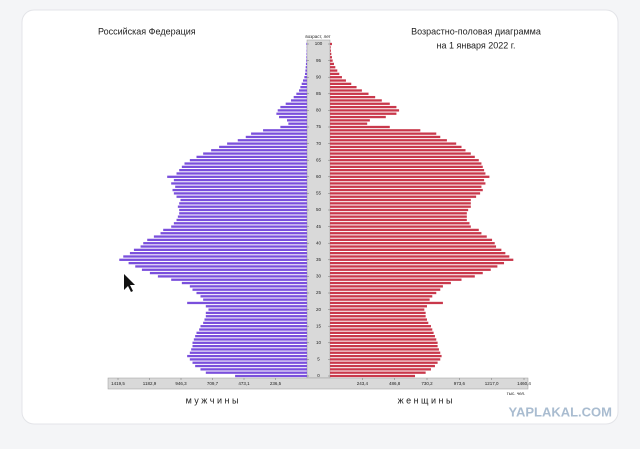 This screenshot has width=640, height=449. What do you see at coordinates (276, 383) in the screenshot?
I see `x-tick-label: 236,5` at bounding box center [276, 383].